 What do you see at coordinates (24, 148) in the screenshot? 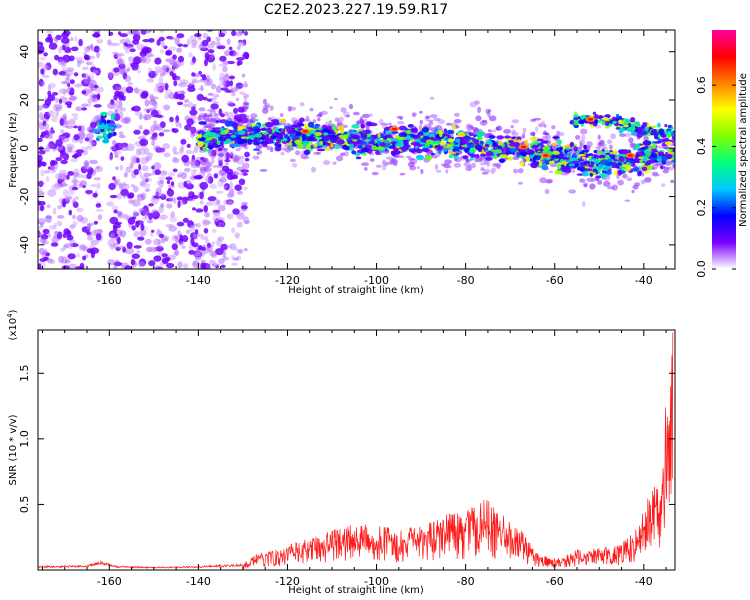
I see `spectrogram-y-tick-label: 0` at bounding box center [24, 148].